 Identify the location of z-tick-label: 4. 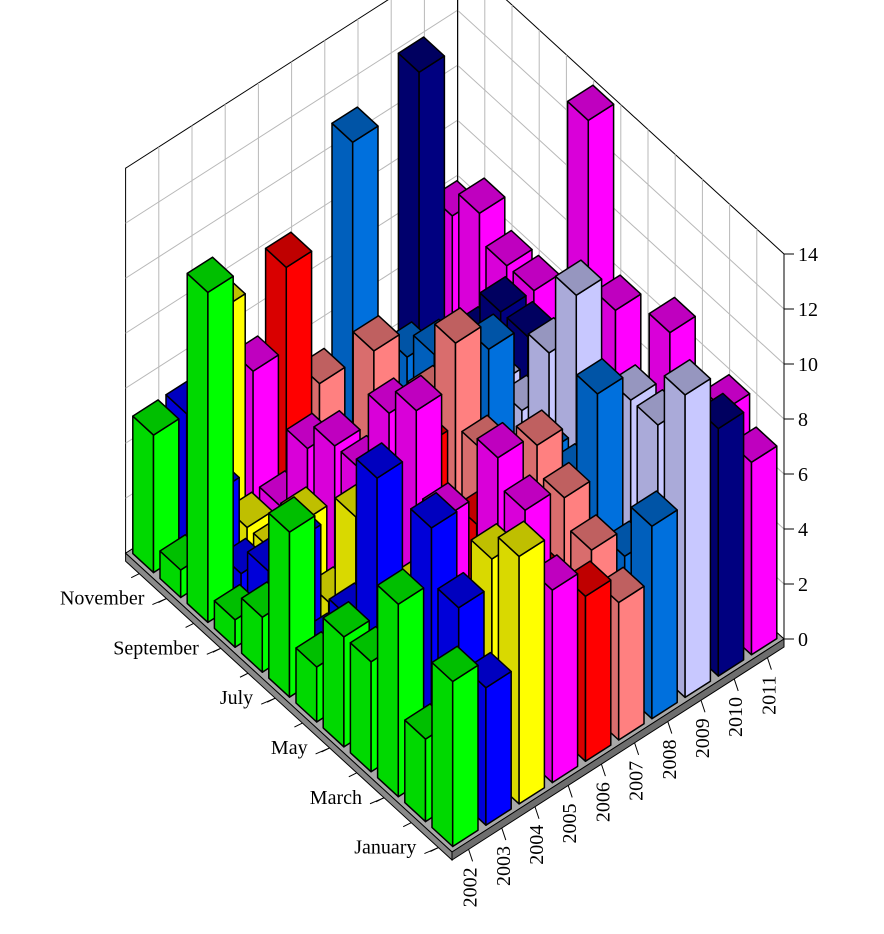
(803, 530).